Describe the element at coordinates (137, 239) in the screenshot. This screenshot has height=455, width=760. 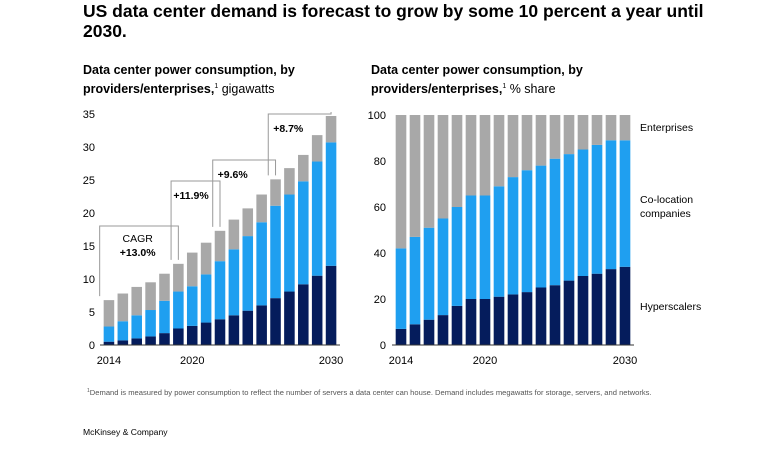
I see `cagr-label: CAGR` at that location.